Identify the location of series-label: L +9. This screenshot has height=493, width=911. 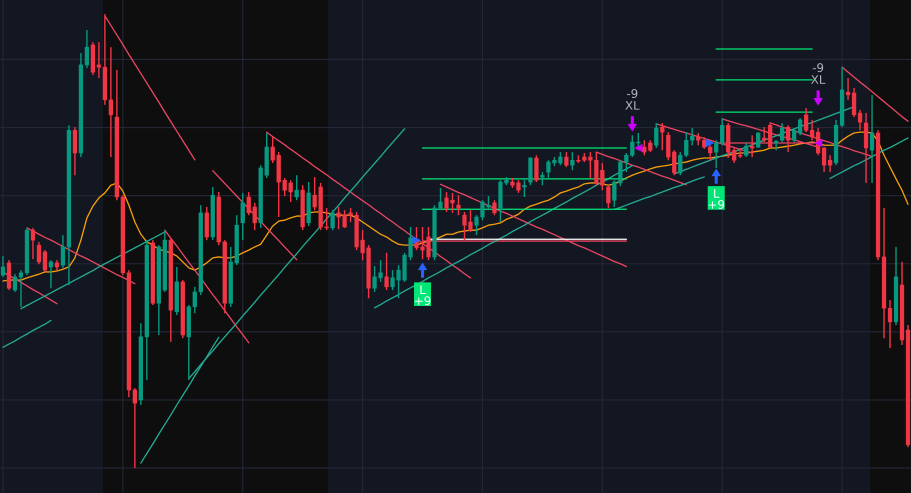
(716, 199).